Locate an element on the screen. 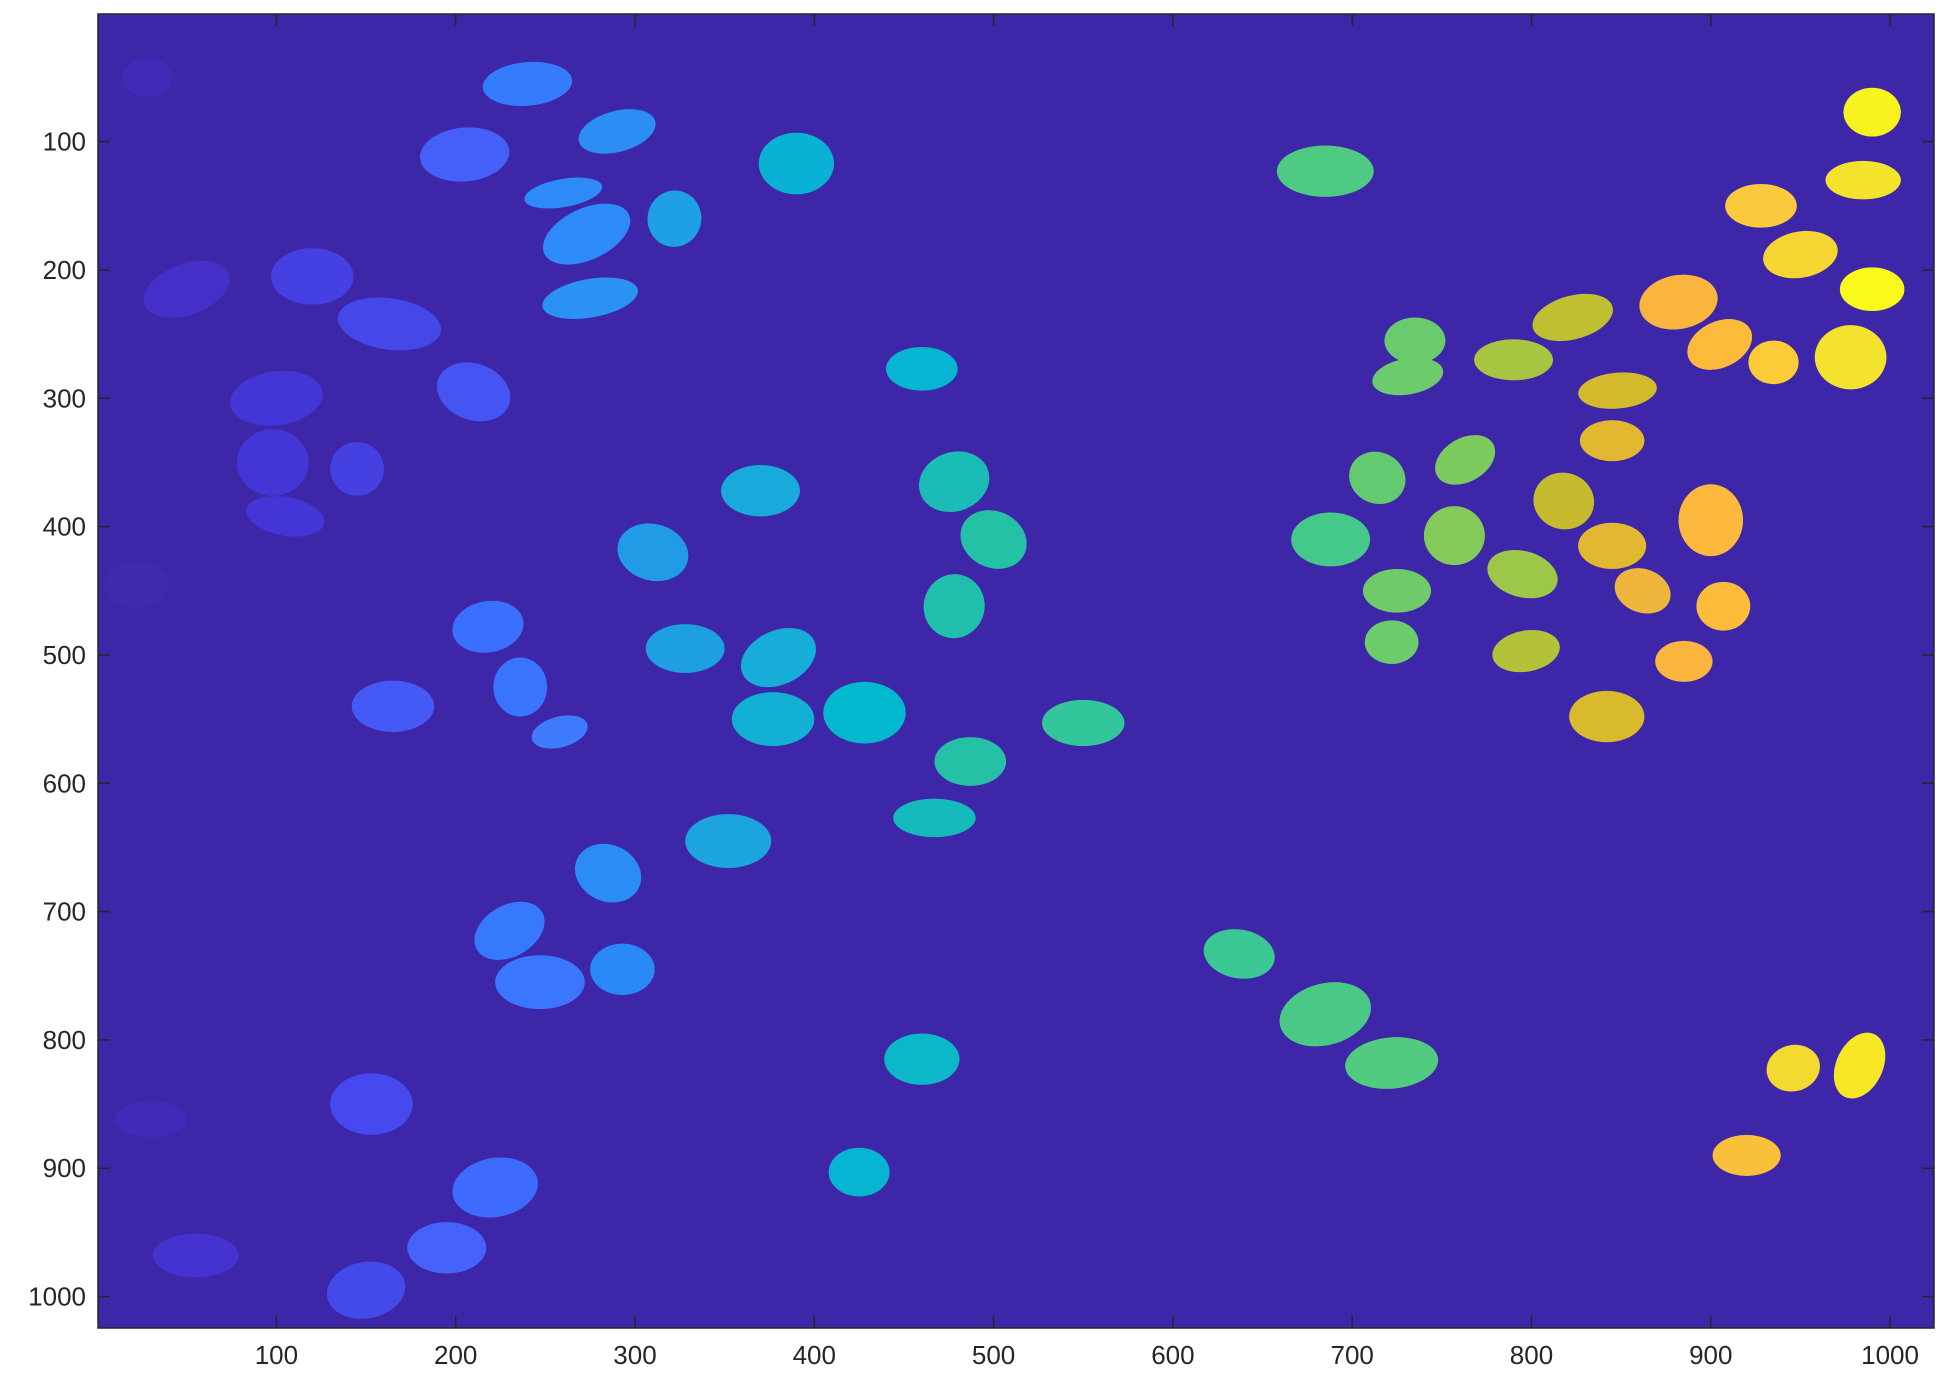 Image resolution: width=1944 pixels, height=1389 pixels. x-tick-label: 400 is located at coordinates (814, 1355).